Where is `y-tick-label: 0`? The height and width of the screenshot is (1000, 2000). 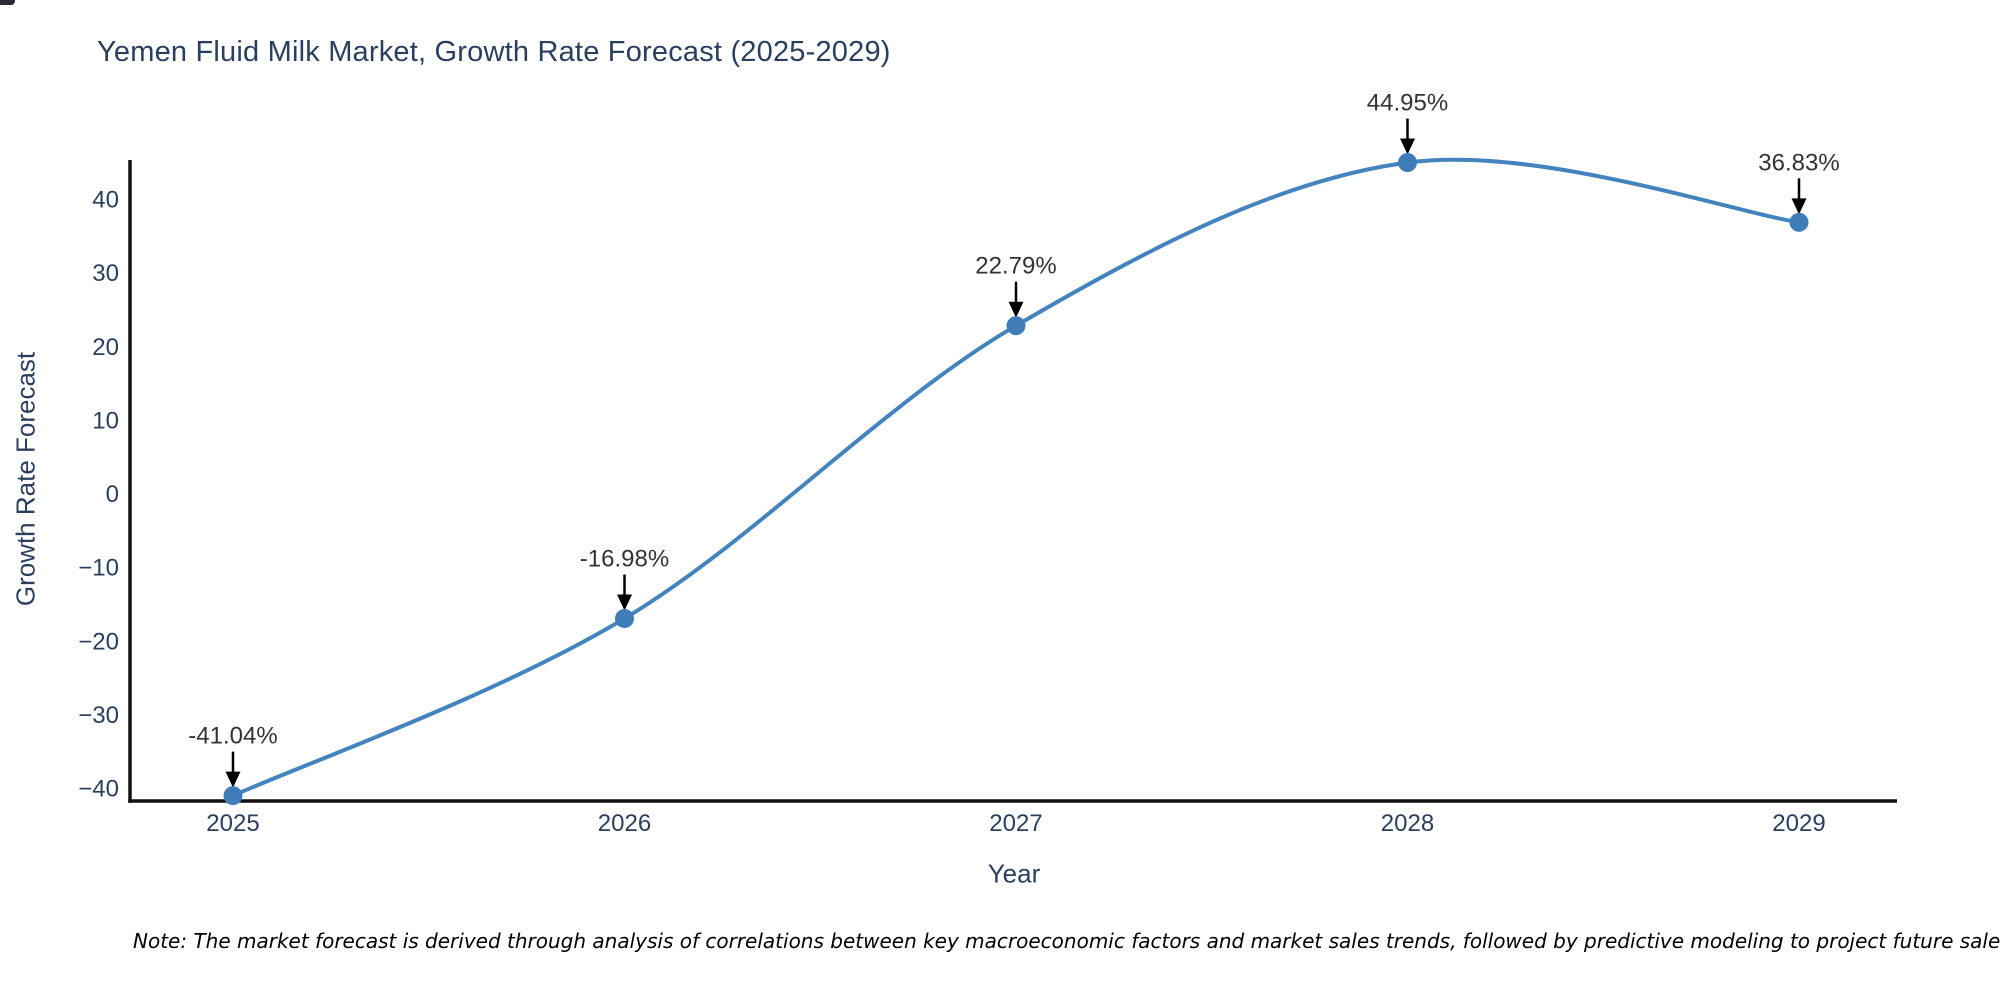
y-tick-label: 0 is located at coordinates (112, 494).